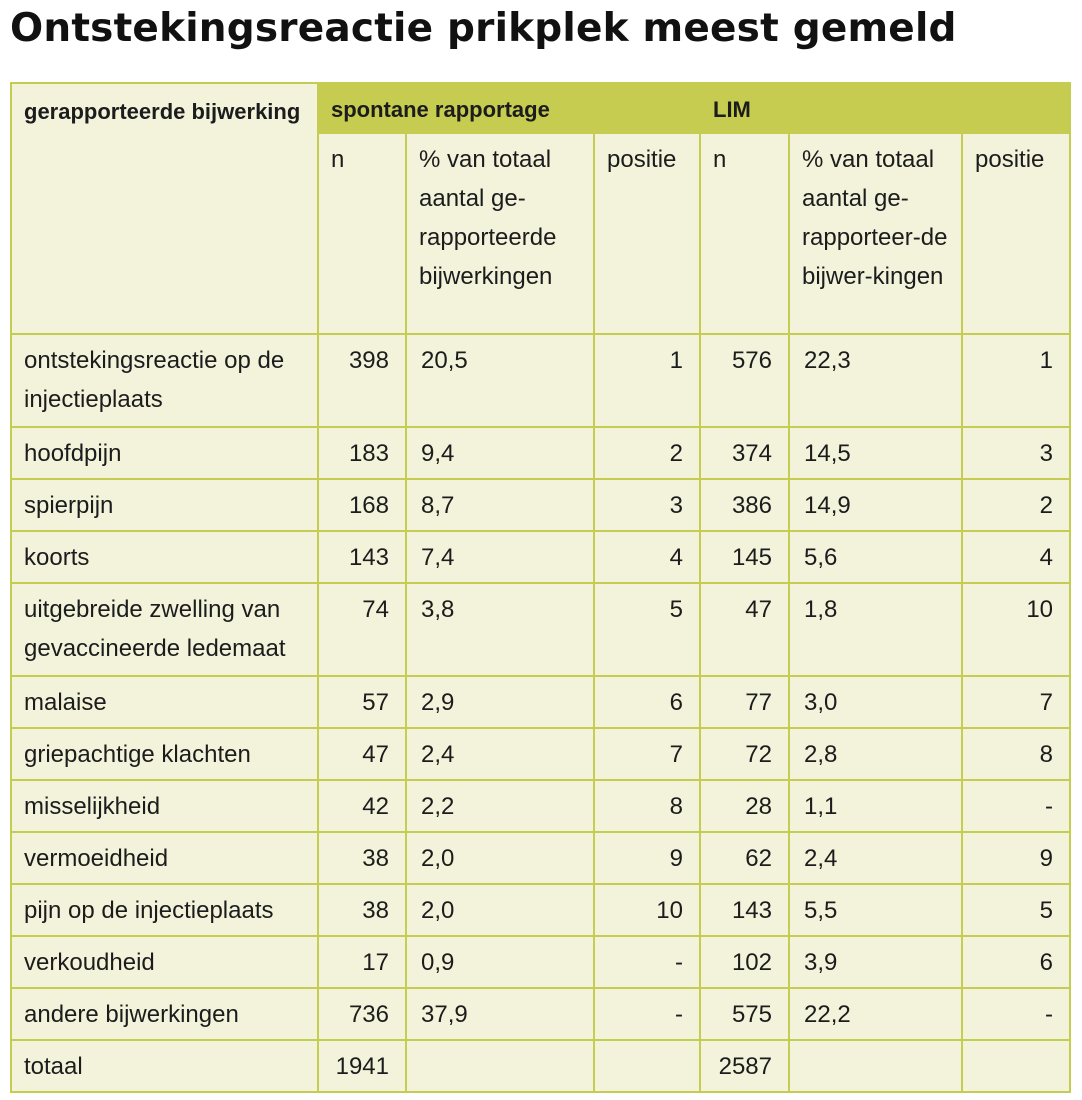 This screenshot has width=1082, height=1100. What do you see at coordinates (885, 108) in the screenshot?
I see `header-group-lim: LIM` at bounding box center [885, 108].